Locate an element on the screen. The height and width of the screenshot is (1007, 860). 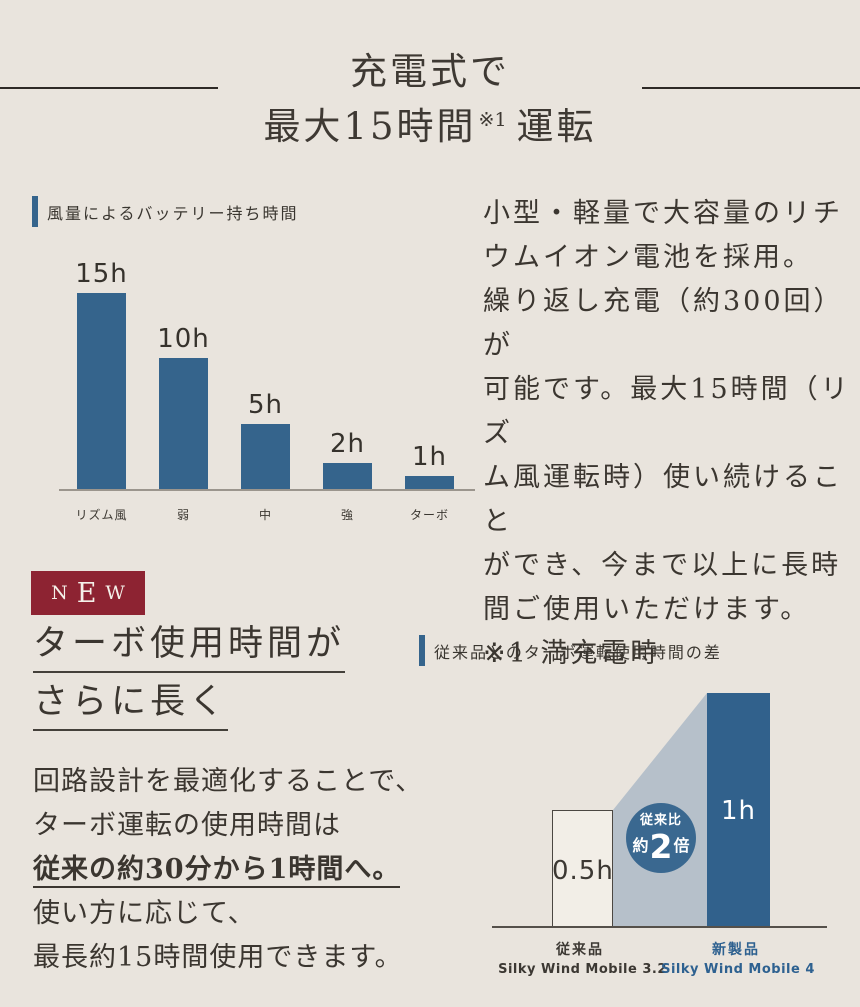
battery-bar-chart: 15h リズム風 10h 弱 5h 中 2h 強 1h ターボ is located at coordinates (254, 392).